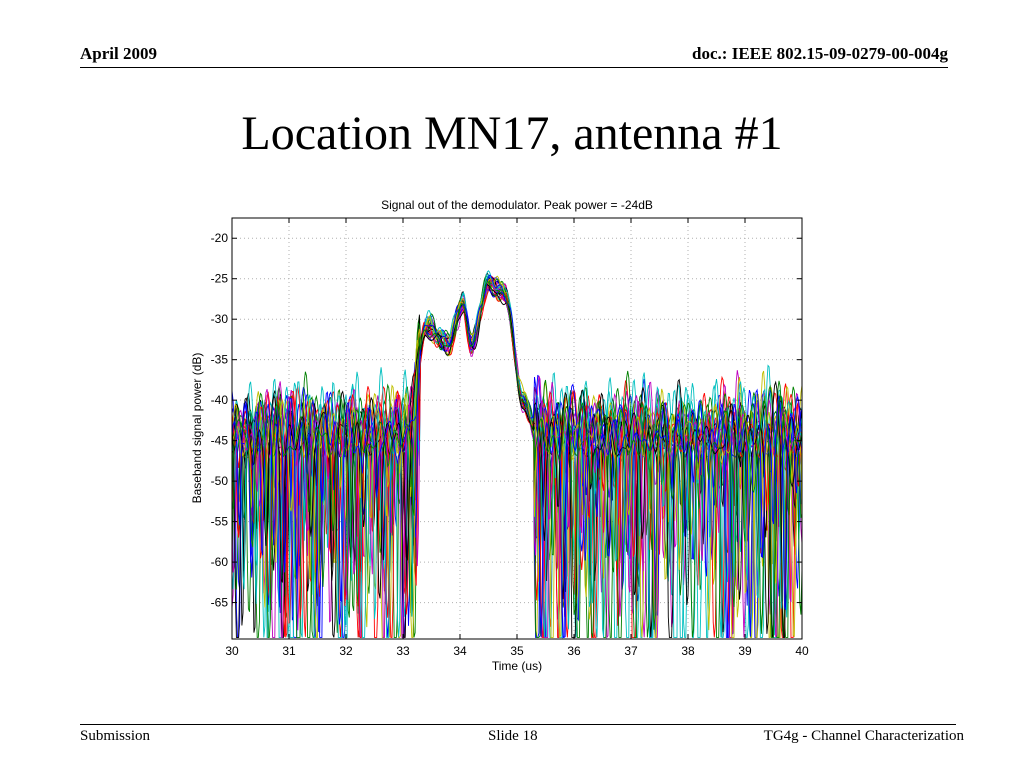  What do you see at coordinates (220, 603) in the screenshot?
I see `y-tick-label: -65` at bounding box center [220, 603].